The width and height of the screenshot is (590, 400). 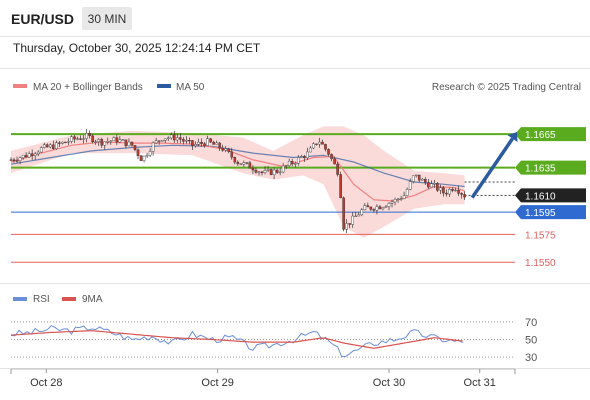 I want to click on timeframe-button: 30 MIN, so click(x=107, y=18).